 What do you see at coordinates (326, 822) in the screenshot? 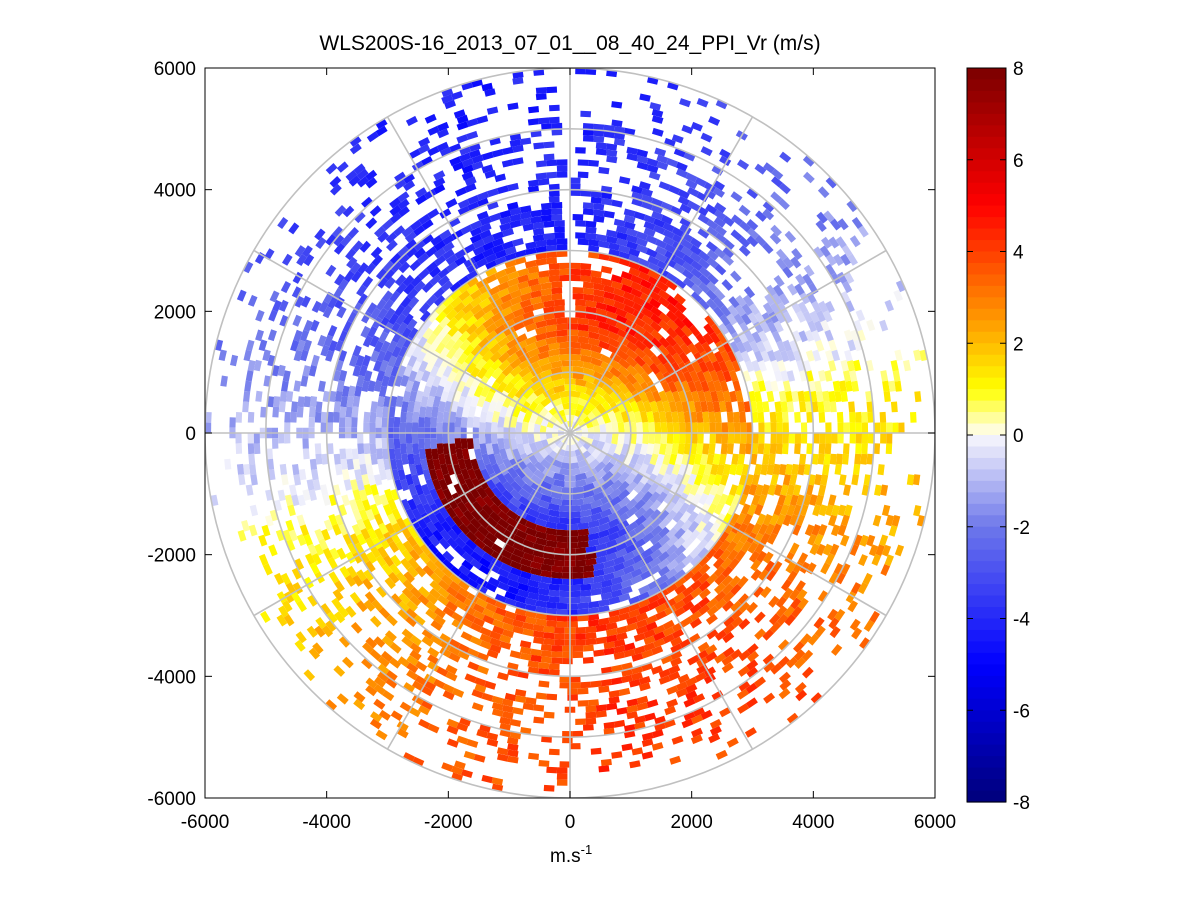
I see `x-tick-label: -4000` at bounding box center [326, 822].